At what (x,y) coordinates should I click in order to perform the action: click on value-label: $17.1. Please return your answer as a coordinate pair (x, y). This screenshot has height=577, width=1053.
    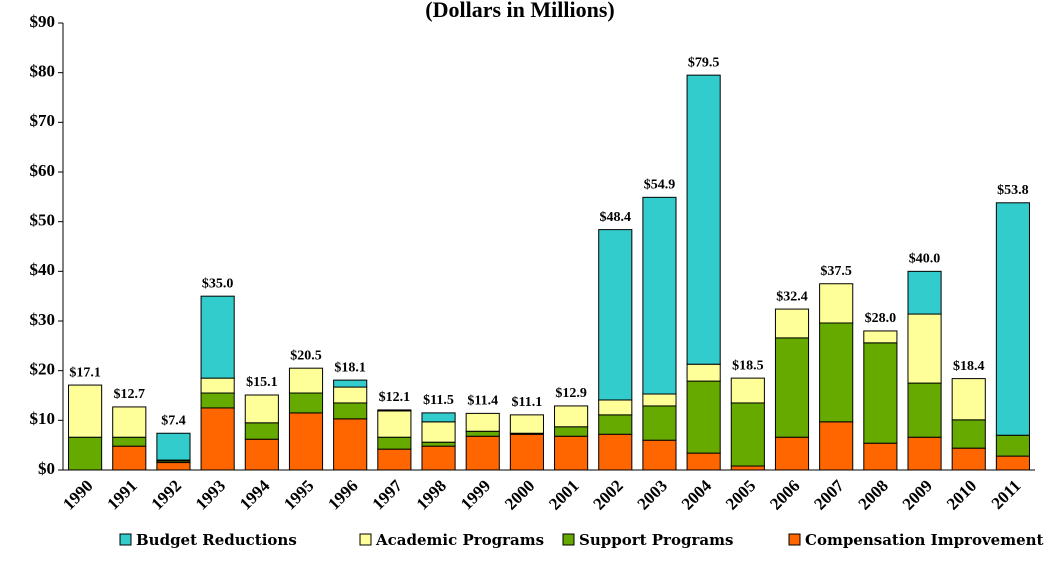
    Looking at the image, I should click on (85, 372).